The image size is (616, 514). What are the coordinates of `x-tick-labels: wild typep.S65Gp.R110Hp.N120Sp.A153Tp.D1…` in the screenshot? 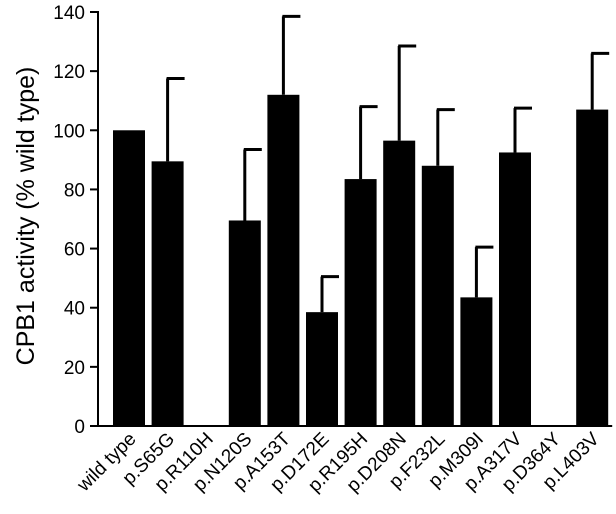 It's located at (338, 462).